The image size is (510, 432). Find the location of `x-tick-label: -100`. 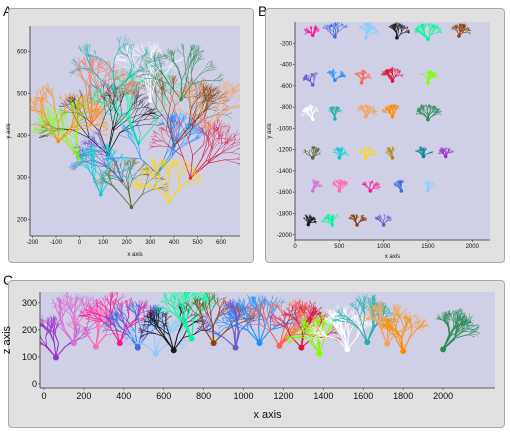

x-tick-label: -100 is located at coordinates (56, 243).